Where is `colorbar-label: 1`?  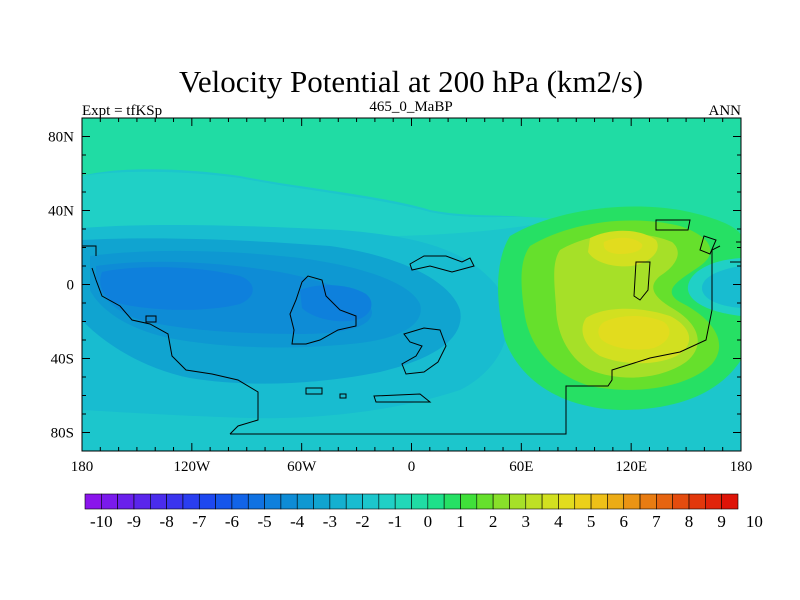 colorbar-label: 1 is located at coordinates (460, 521).